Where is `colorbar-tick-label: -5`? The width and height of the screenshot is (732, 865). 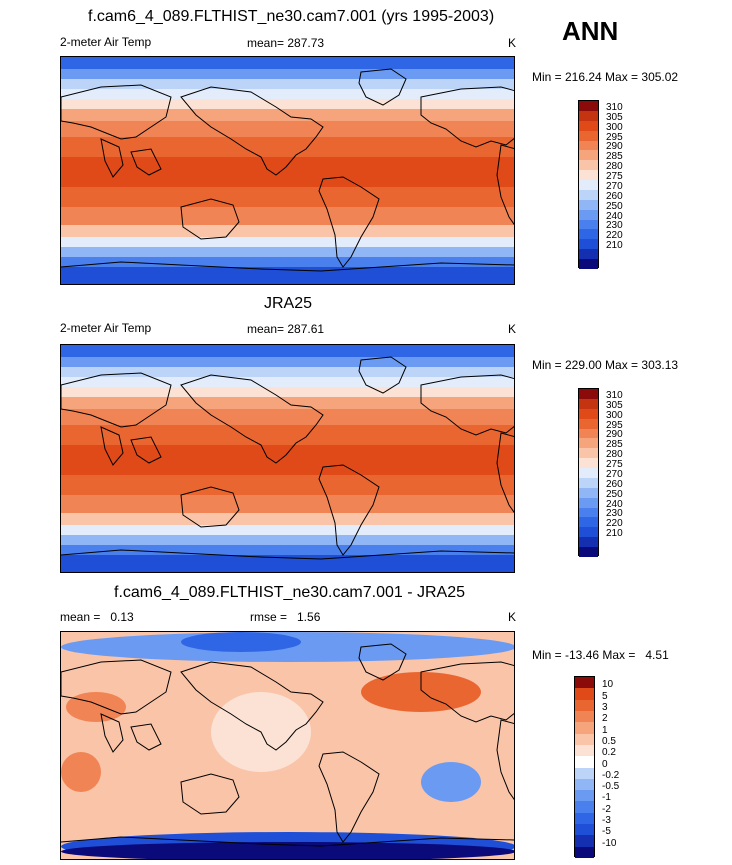 colorbar-tick-label: -5 is located at coordinates (606, 832).